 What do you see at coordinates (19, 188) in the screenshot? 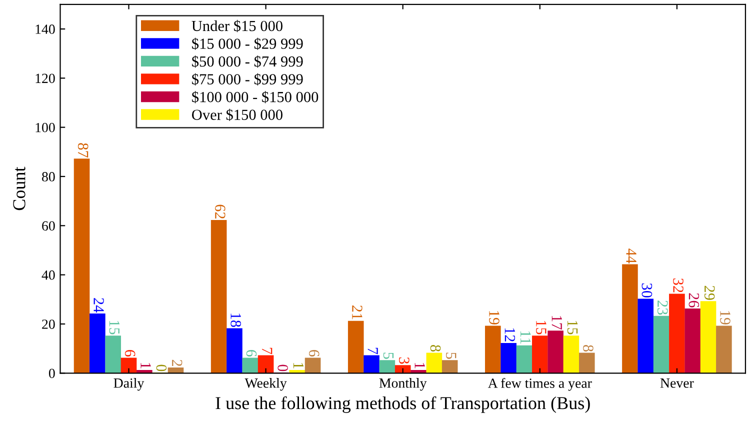
I see `y-axis-title: Count` at bounding box center [19, 188].